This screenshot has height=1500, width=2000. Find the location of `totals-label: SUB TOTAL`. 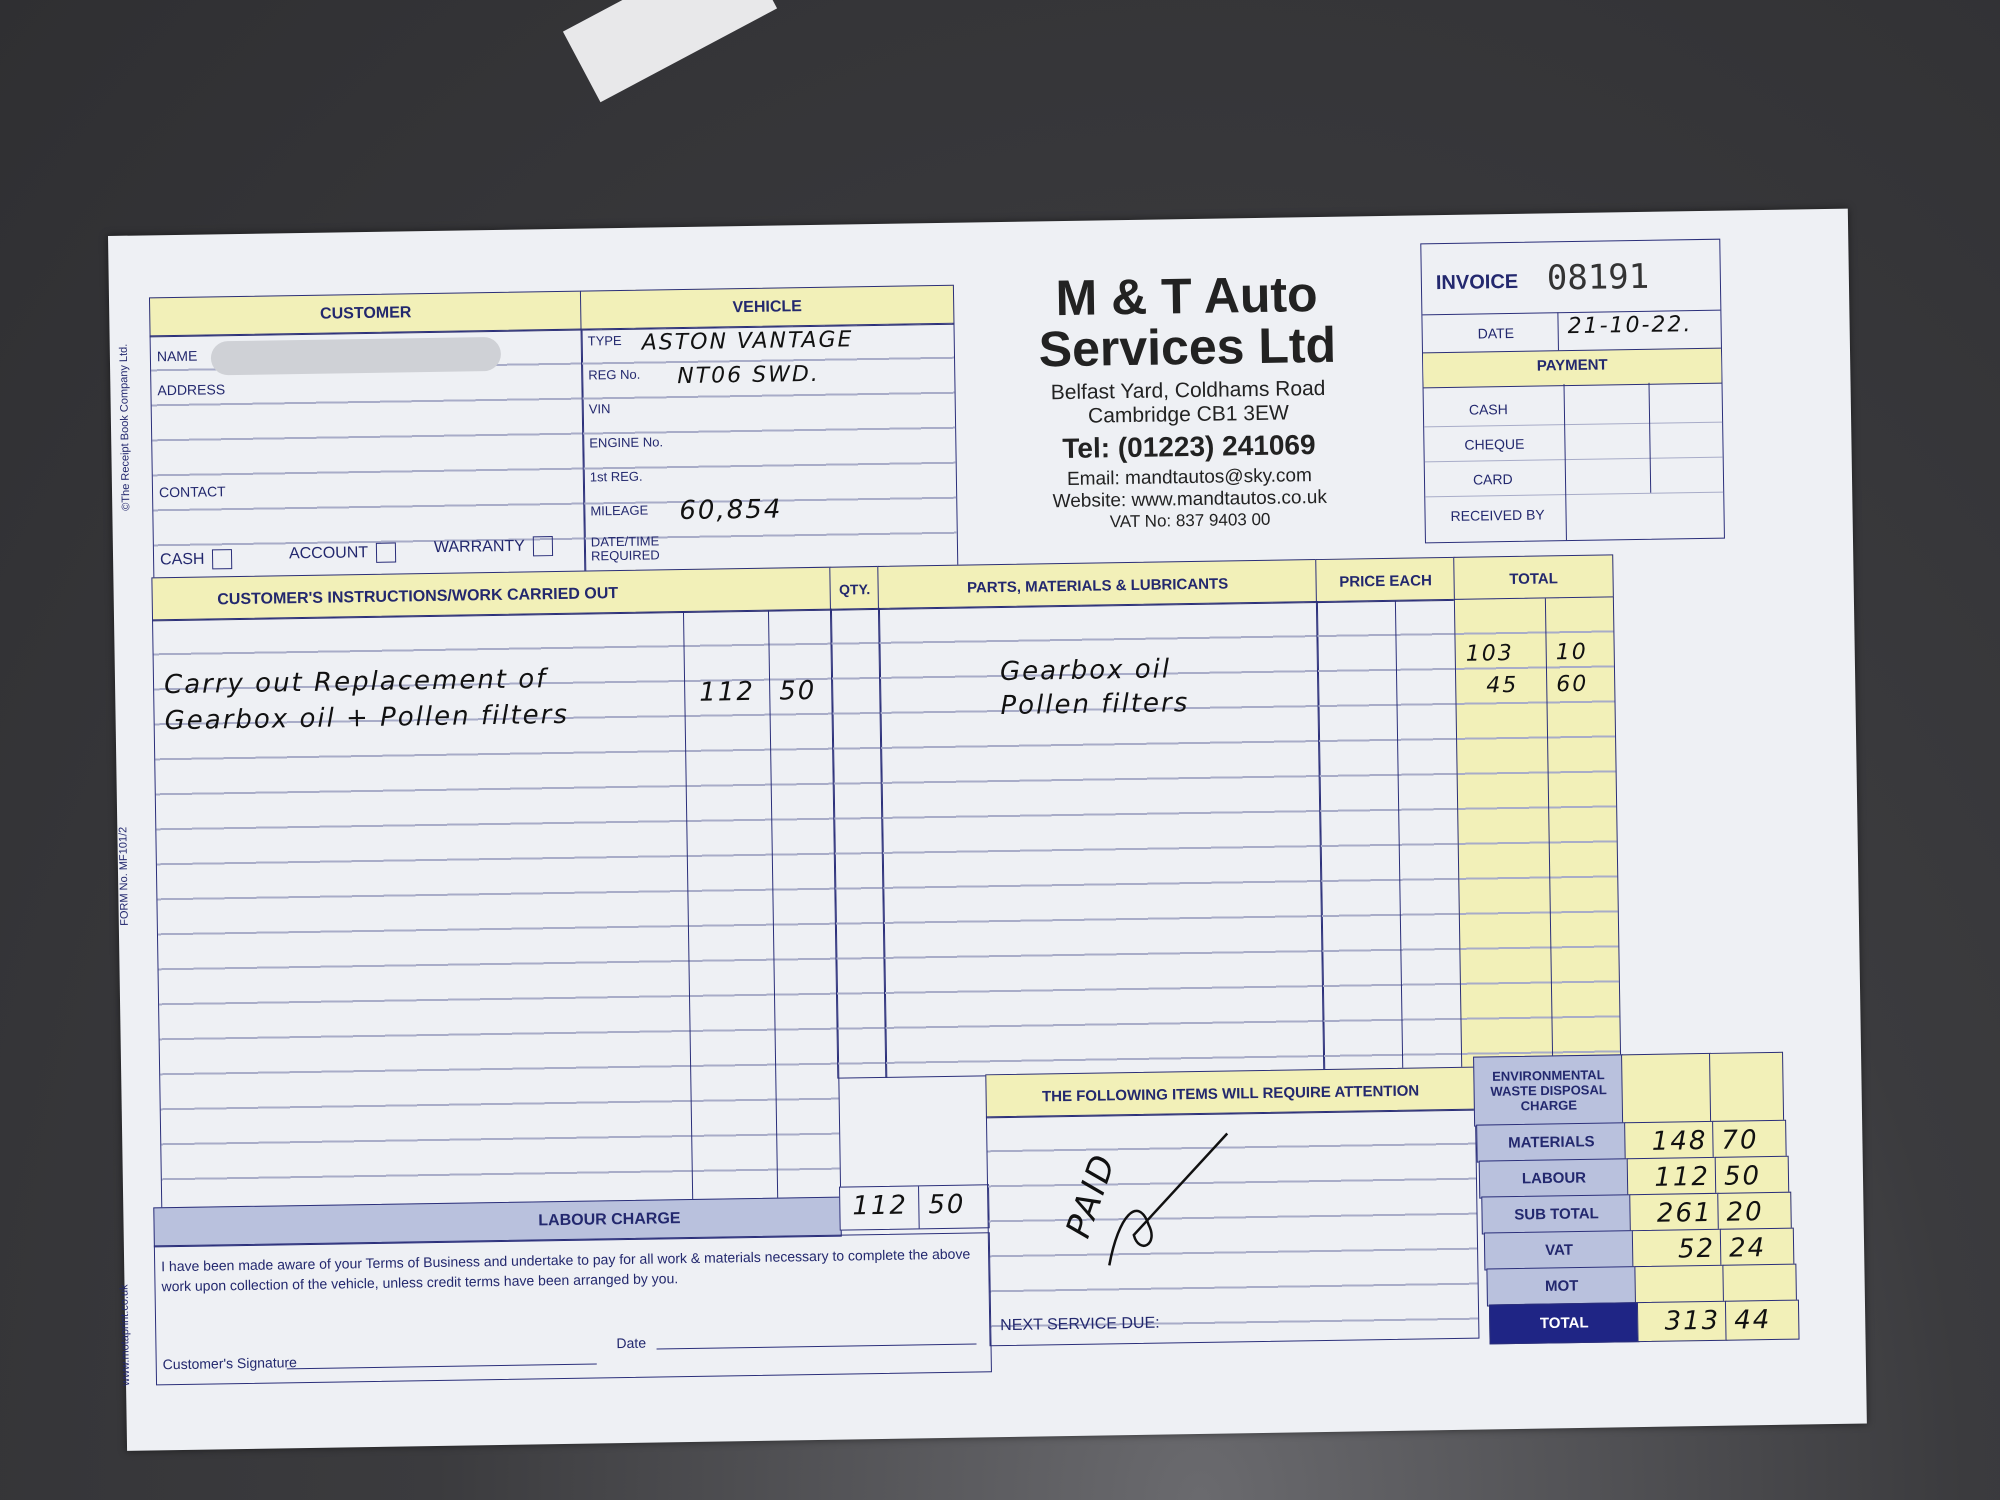

totals-label: SUB TOTAL is located at coordinates (1556, 1214).